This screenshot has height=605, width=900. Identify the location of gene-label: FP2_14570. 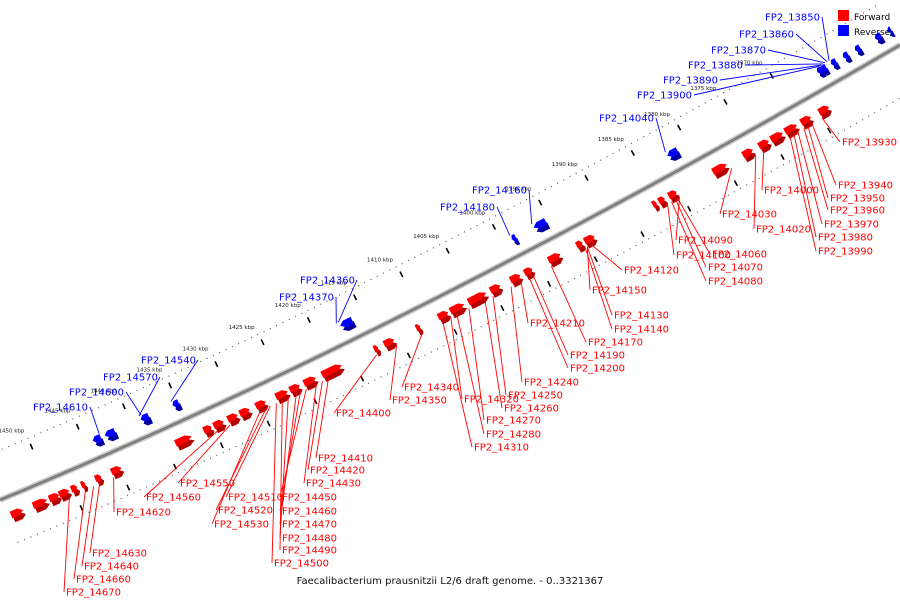
(130, 378).